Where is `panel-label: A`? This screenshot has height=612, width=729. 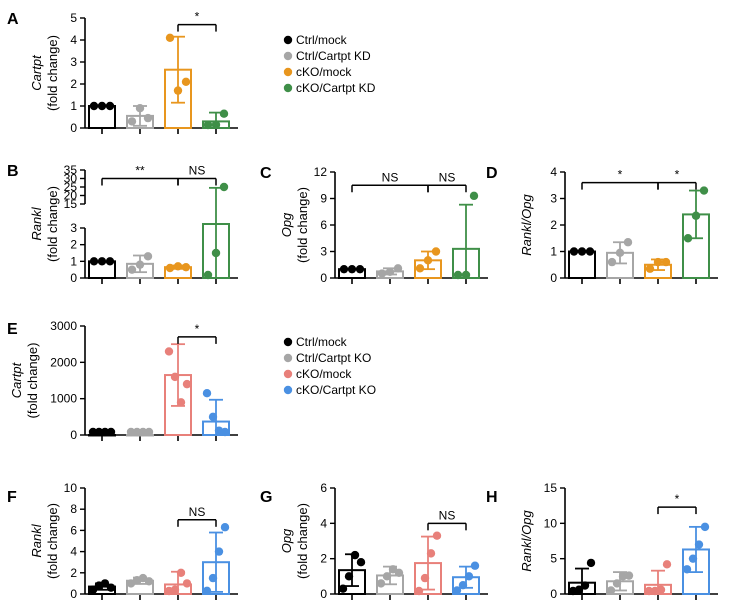 panel-label: A is located at coordinates (13, 19).